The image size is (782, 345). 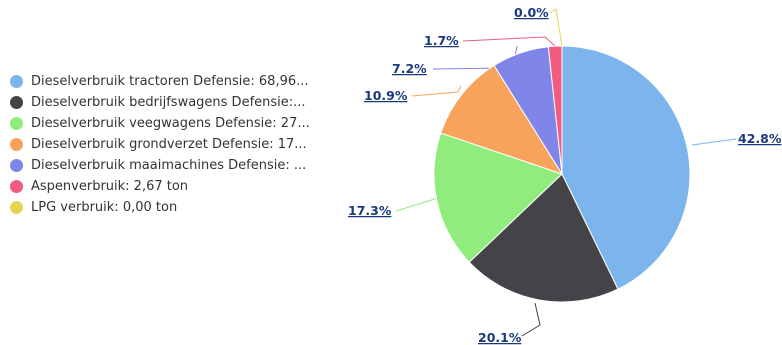 What do you see at coordinates (531, 12) in the screenshot?
I see `data-label: 0.0%` at bounding box center [531, 12].